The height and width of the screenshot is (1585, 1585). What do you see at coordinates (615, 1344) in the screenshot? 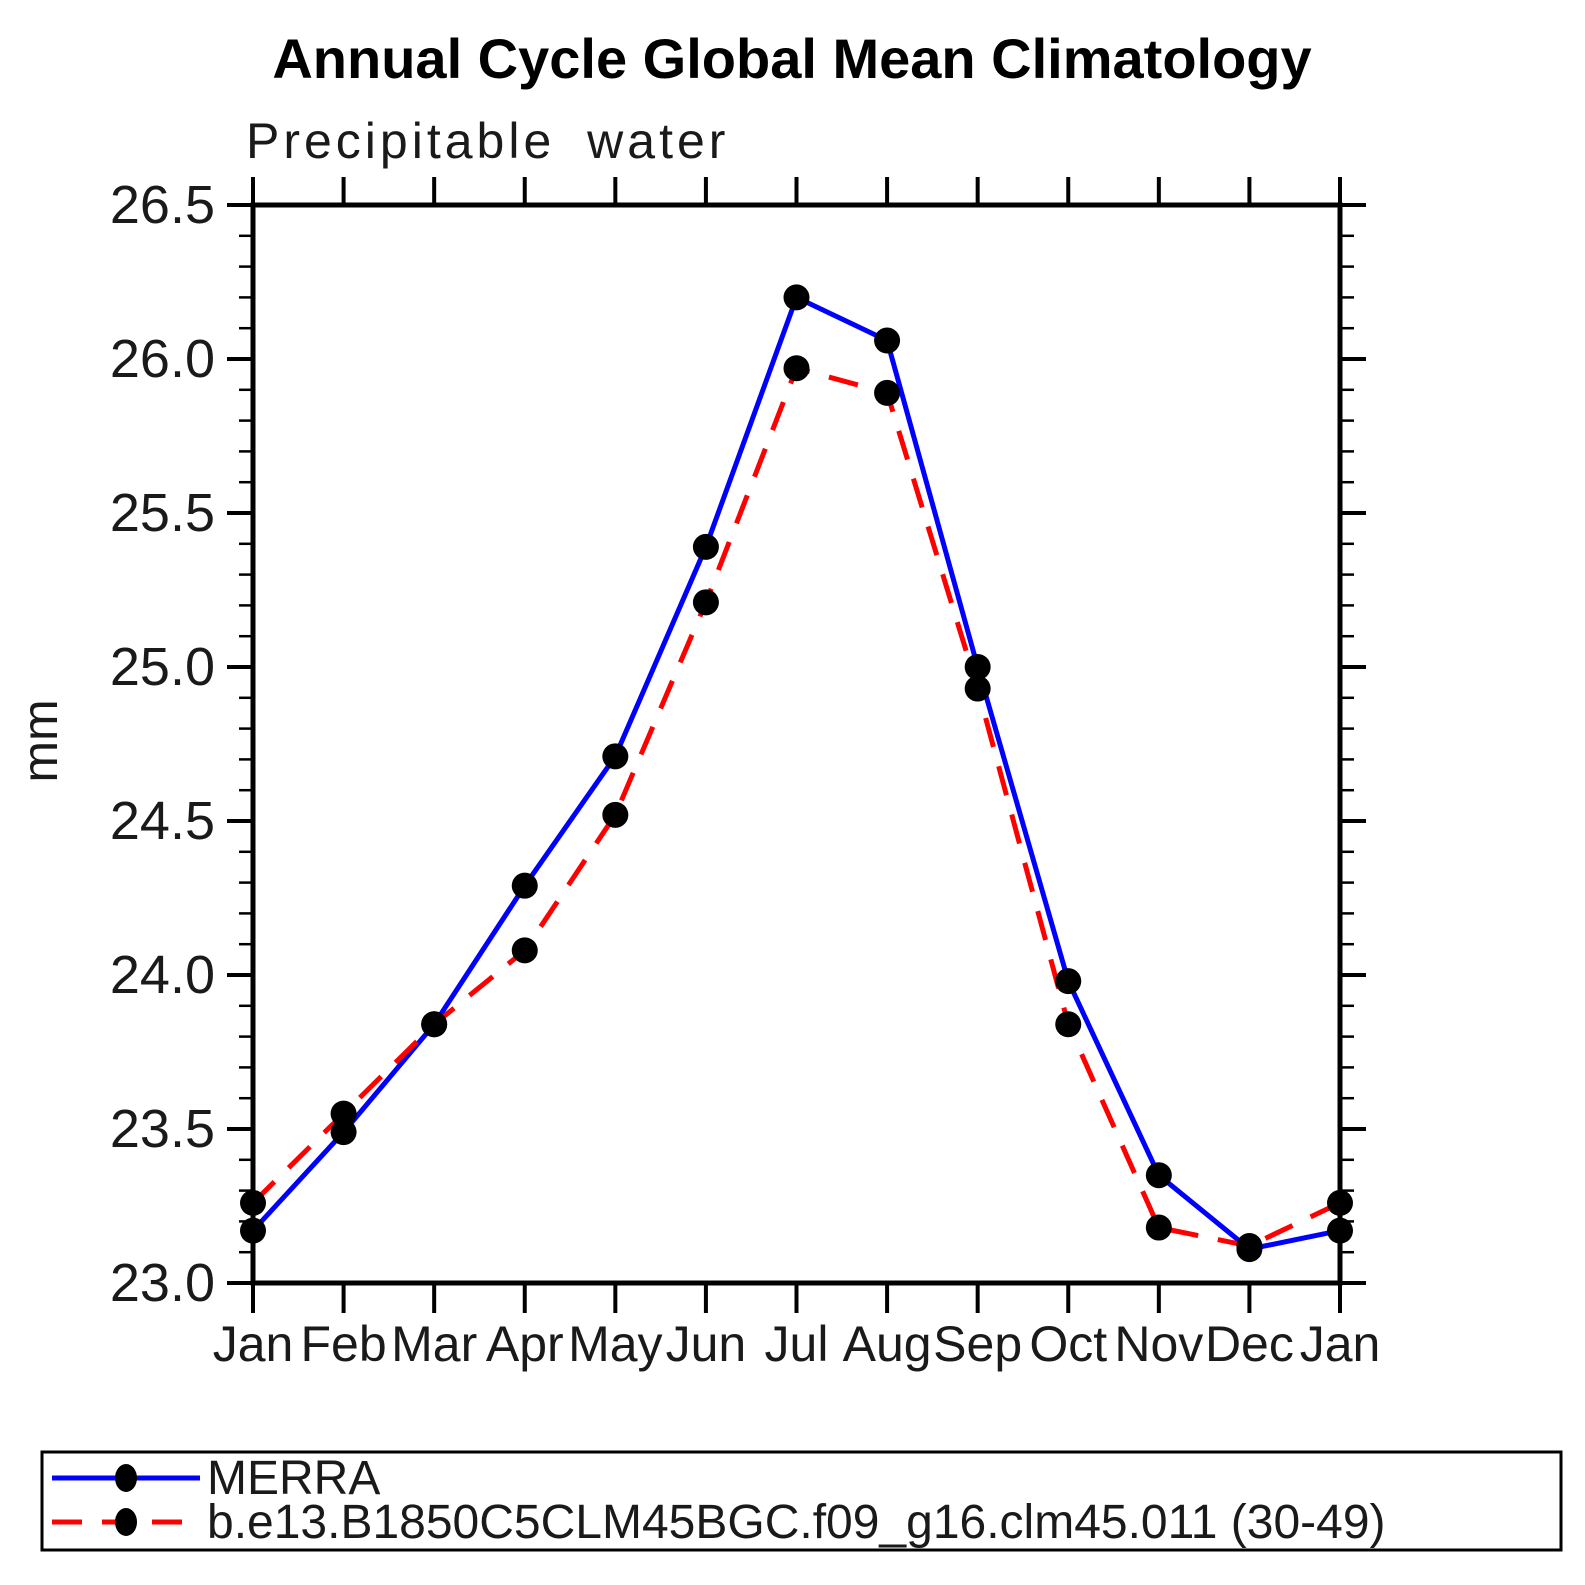
I see `month-label: May` at bounding box center [615, 1344].